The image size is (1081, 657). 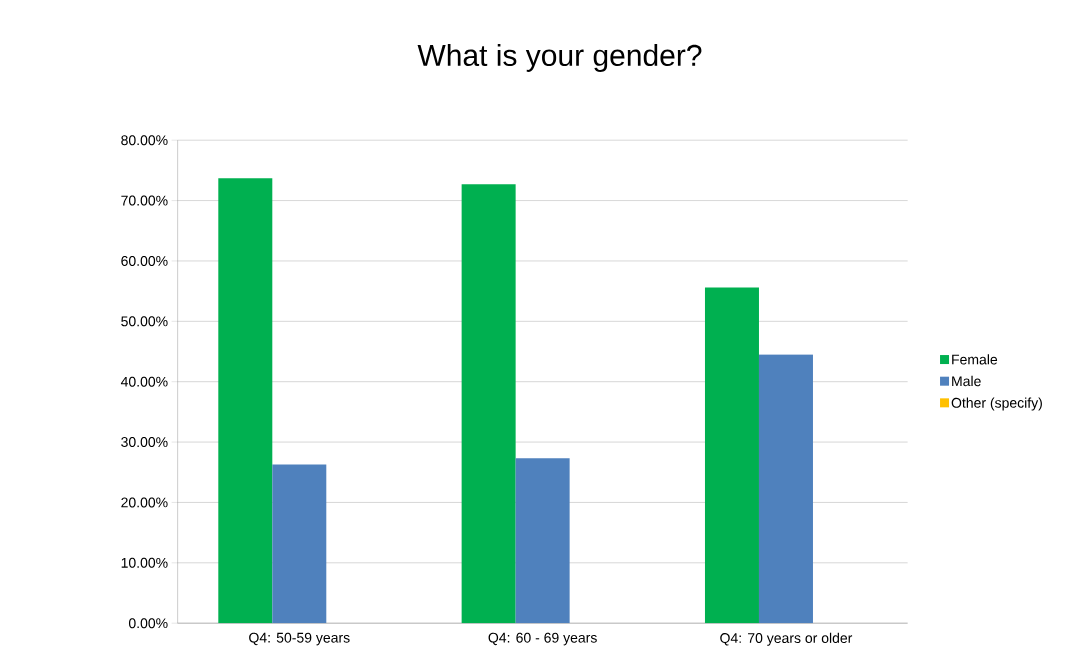 What do you see at coordinates (144, 502) in the screenshot?
I see `y-tick-label: 20.00%` at bounding box center [144, 502].